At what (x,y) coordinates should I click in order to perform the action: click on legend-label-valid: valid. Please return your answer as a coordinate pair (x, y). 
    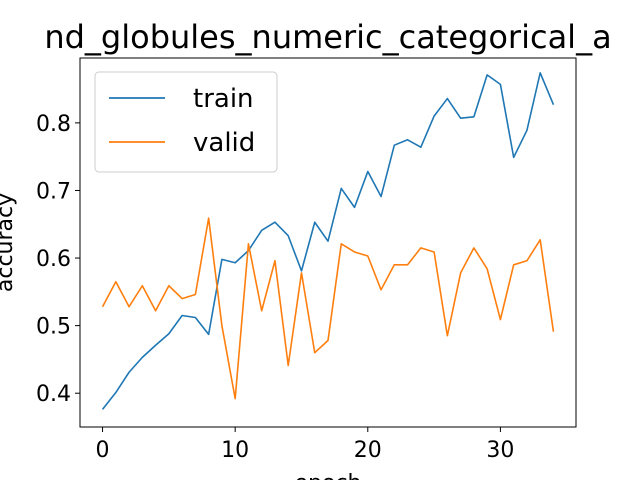
    Looking at the image, I should click on (224, 143).